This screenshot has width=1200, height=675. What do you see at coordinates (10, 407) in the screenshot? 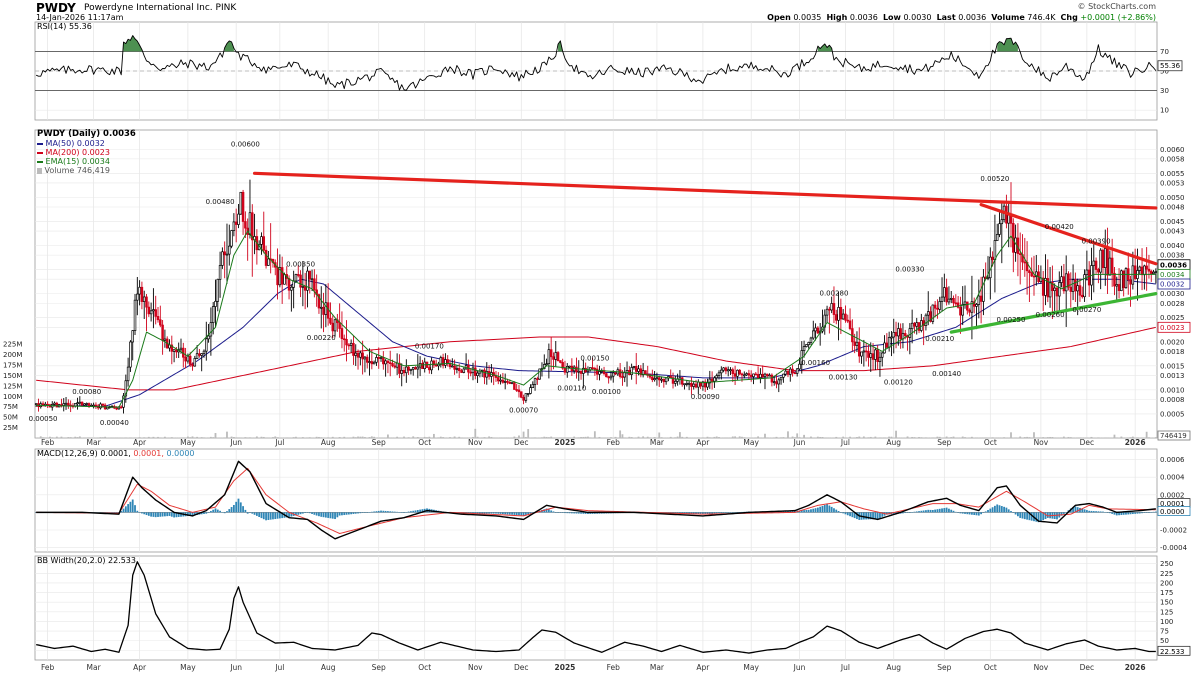
I see `volume-axis-tick: 75M` at bounding box center [10, 407].